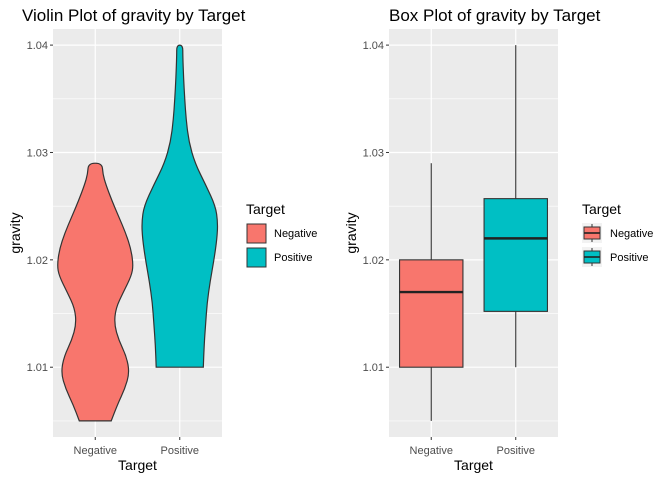  I want to click on box-plot-x-ticks: Negative Positive, so click(472, 447).